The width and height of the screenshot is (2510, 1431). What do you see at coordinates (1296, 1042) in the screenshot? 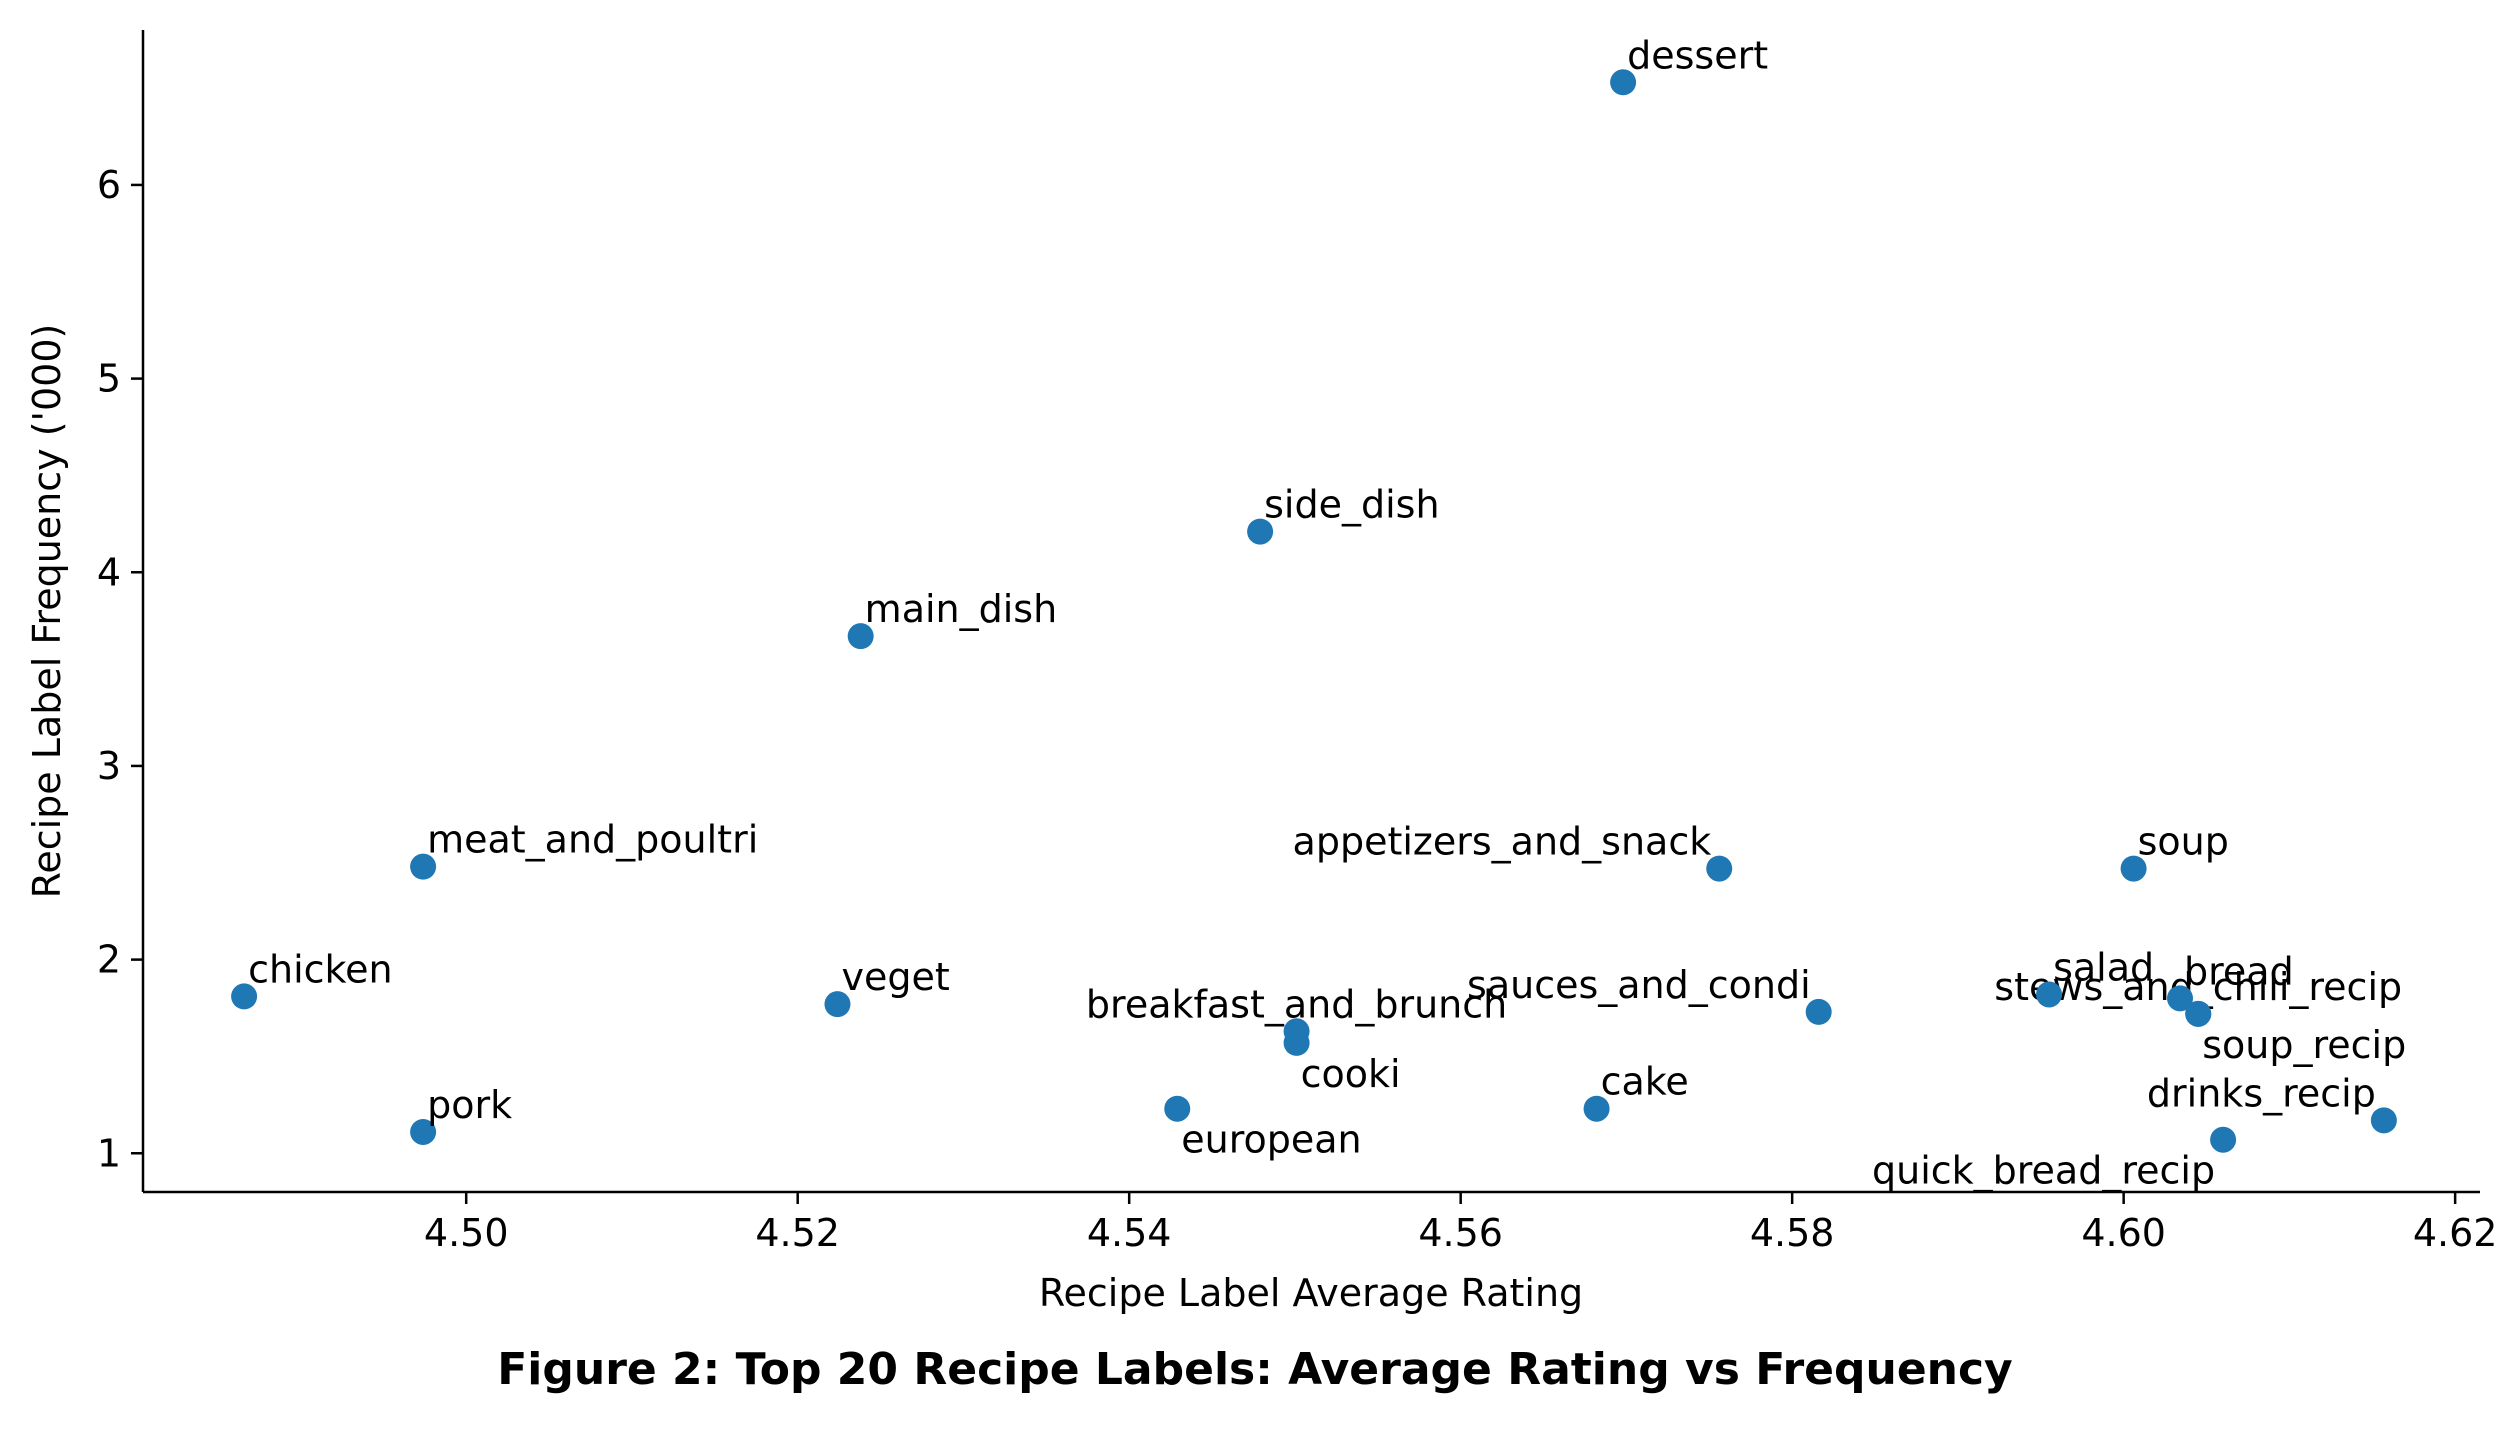
I see `data-point-cooki` at bounding box center [1296, 1042].